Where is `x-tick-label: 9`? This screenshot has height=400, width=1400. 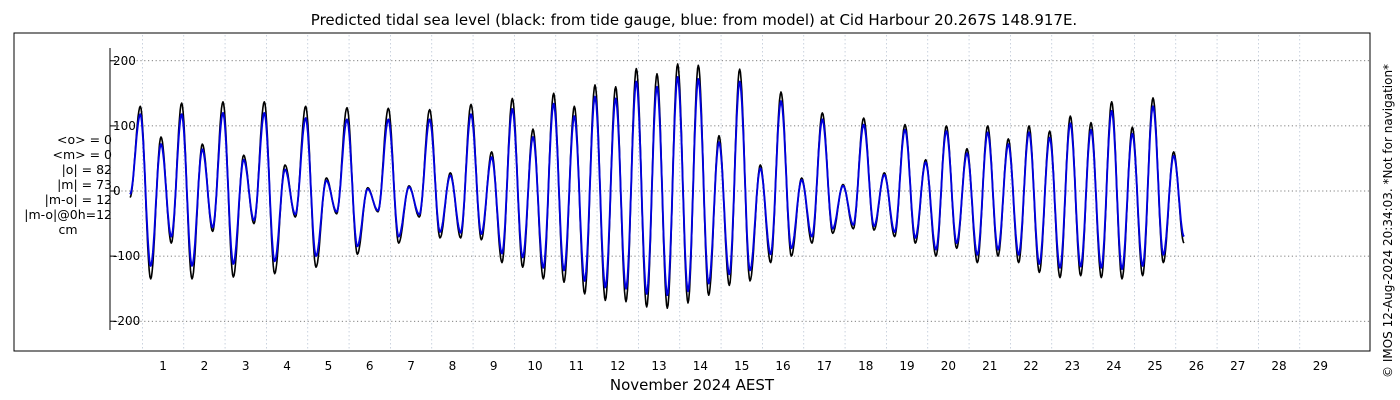 x-tick-label: 9 is located at coordinates (494, 366).